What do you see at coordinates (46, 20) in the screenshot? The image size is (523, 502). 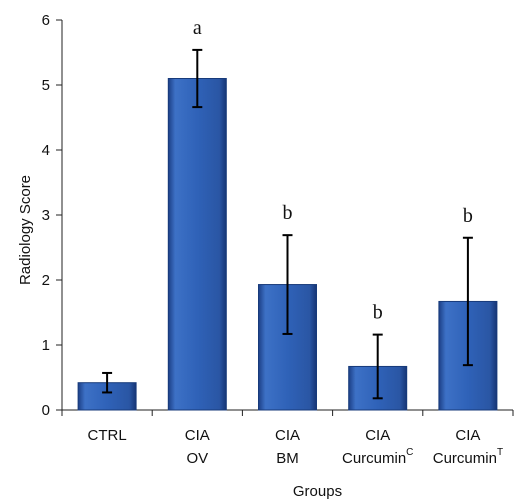 I see `y-tick-label: 6` at bounding box center [46, 20].